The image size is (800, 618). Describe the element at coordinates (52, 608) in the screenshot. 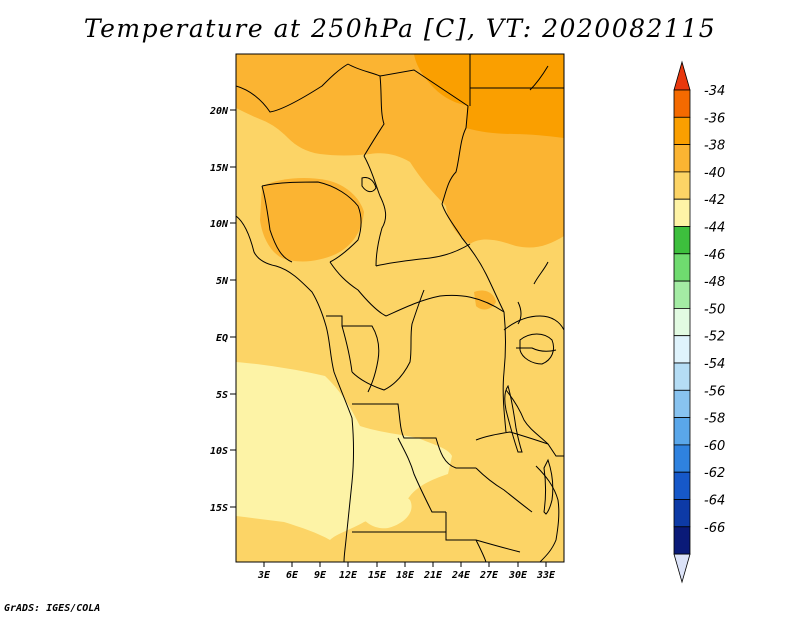

I see `footer-credit: GrADS: IGES/COLA` at that location.